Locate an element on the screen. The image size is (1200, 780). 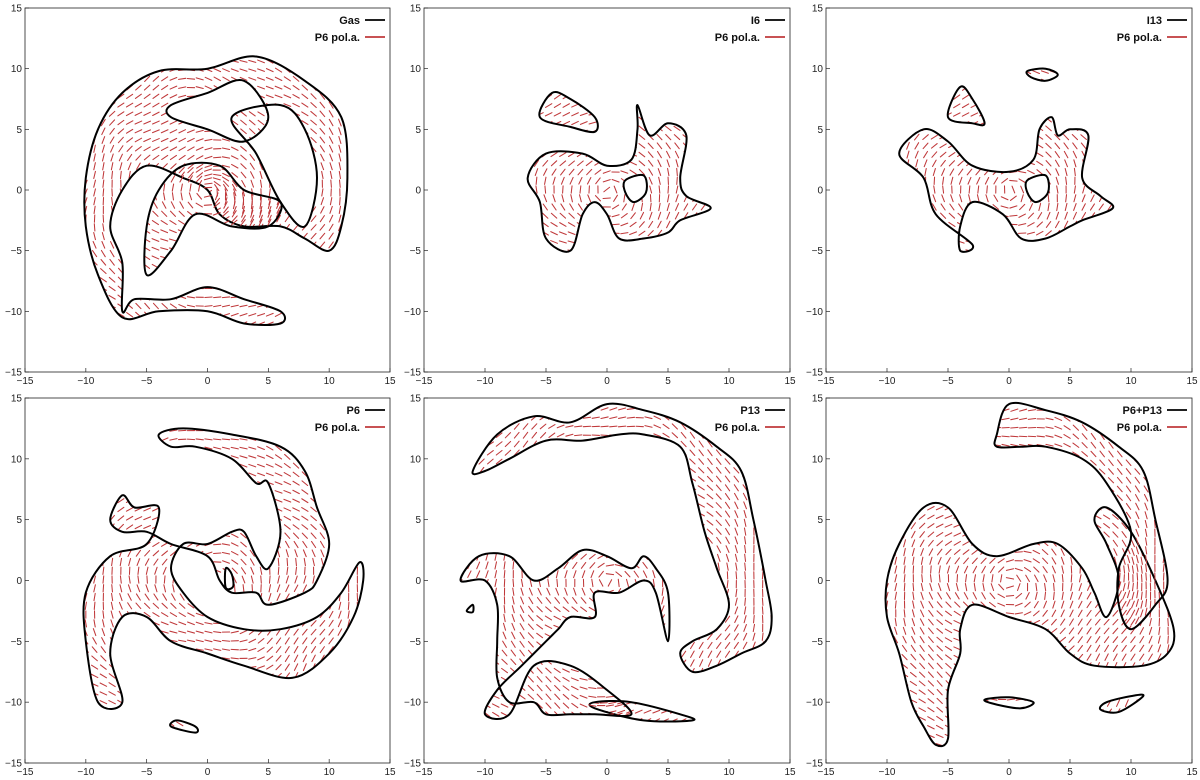
x-tick-label: −5 is located at coordinates (546, 381).